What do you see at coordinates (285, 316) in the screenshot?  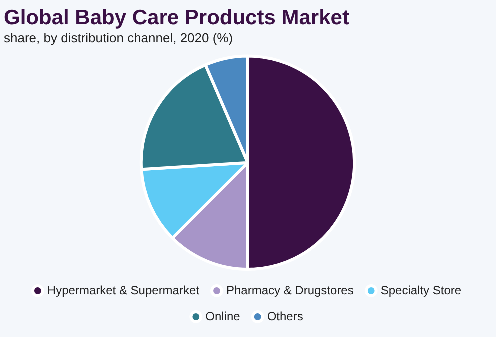 I see `legend-label: Others` at bounding box center [285, 316].